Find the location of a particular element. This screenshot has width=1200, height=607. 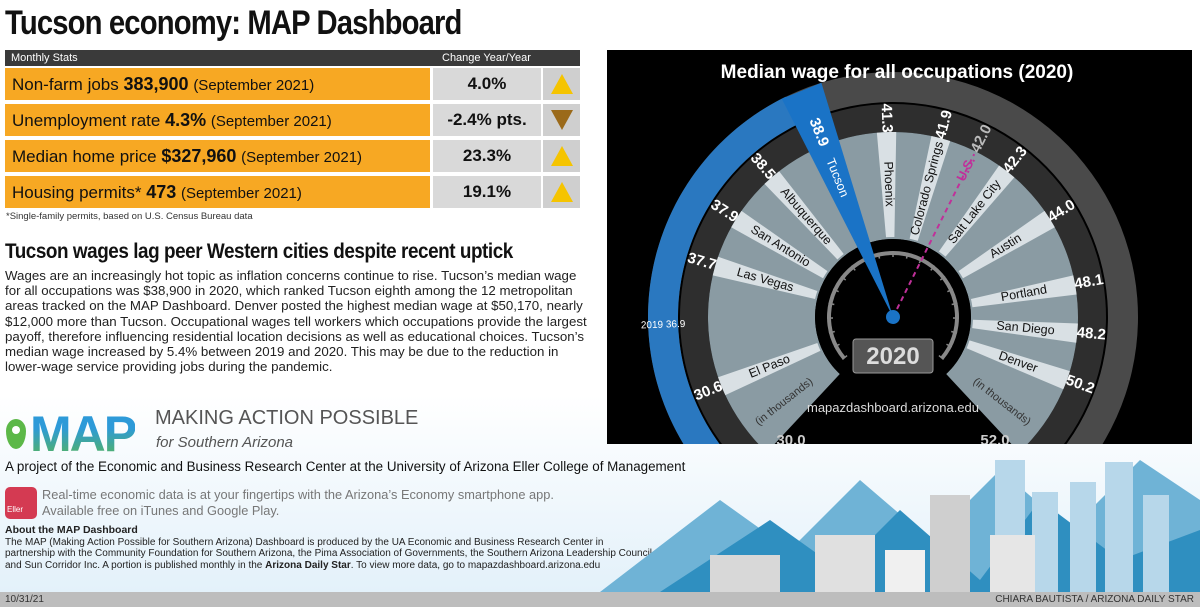

year-box is located at coordinates (893, 356).